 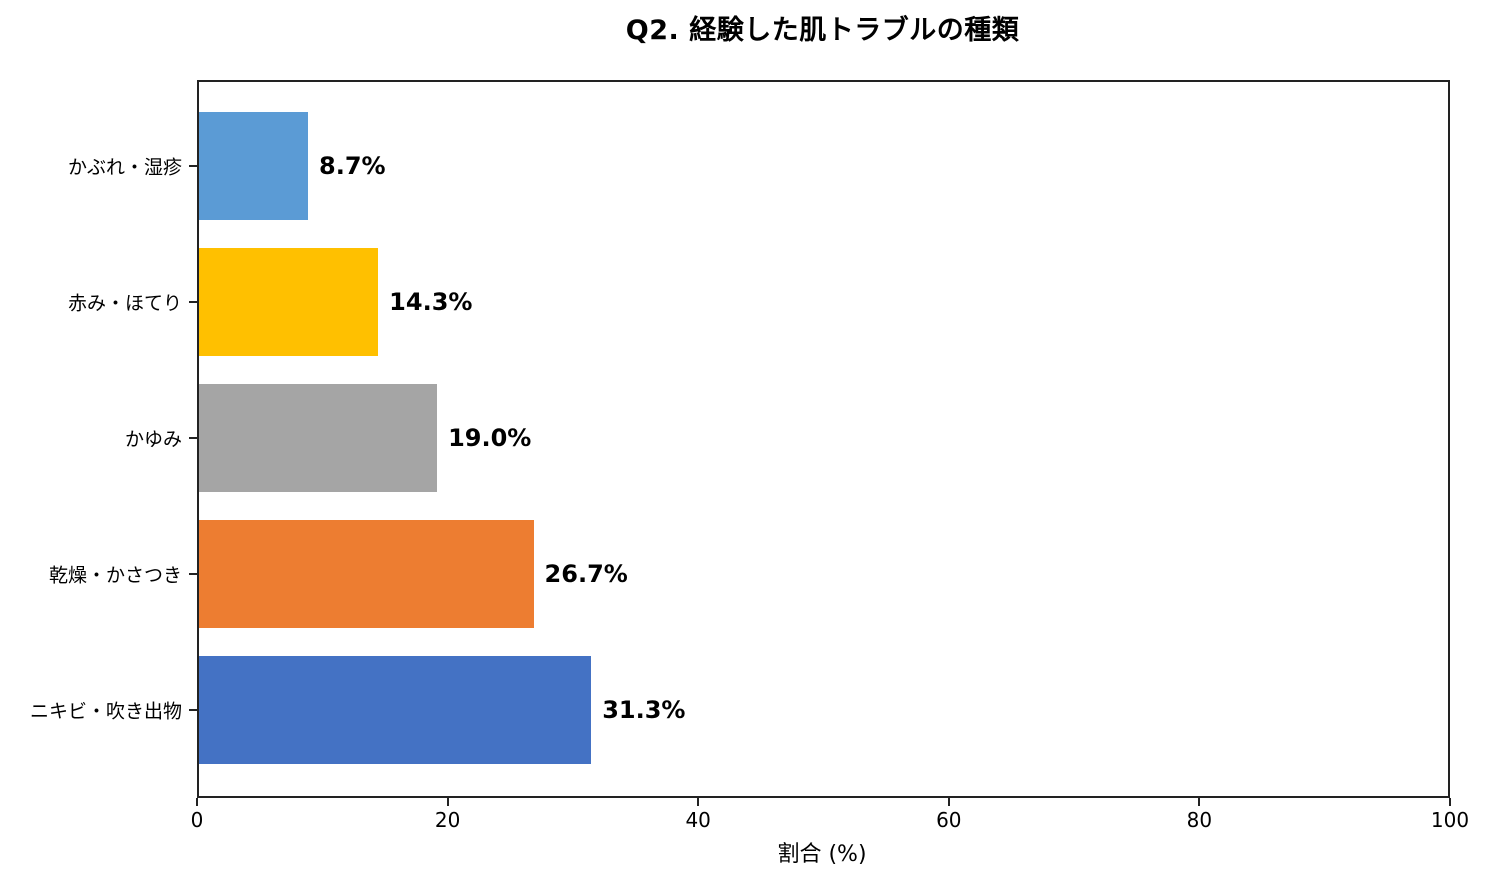 What do you see at coordinates (197, 820) in the screenshot?
I see `x-tick-label: 0` at bounding box center [197, 820].